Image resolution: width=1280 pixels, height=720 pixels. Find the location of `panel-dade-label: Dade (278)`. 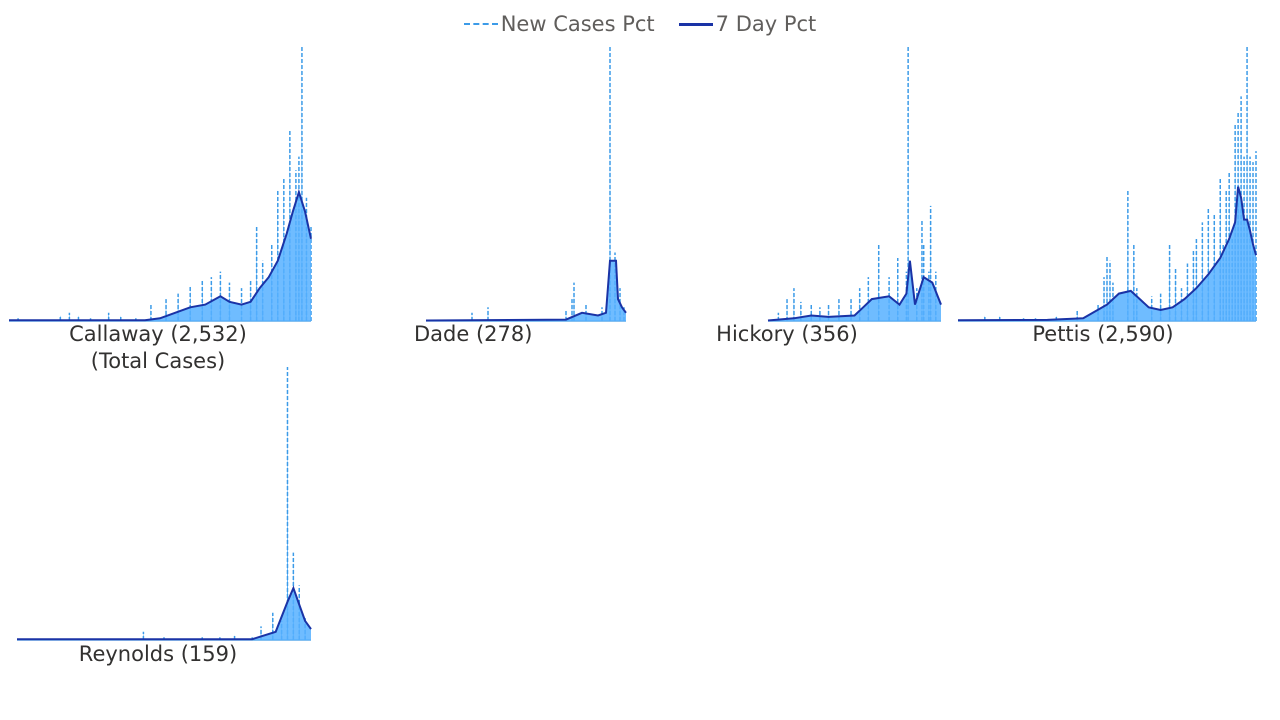

panel-dade-label: Dade (278) is located at coordinates (473, 334).